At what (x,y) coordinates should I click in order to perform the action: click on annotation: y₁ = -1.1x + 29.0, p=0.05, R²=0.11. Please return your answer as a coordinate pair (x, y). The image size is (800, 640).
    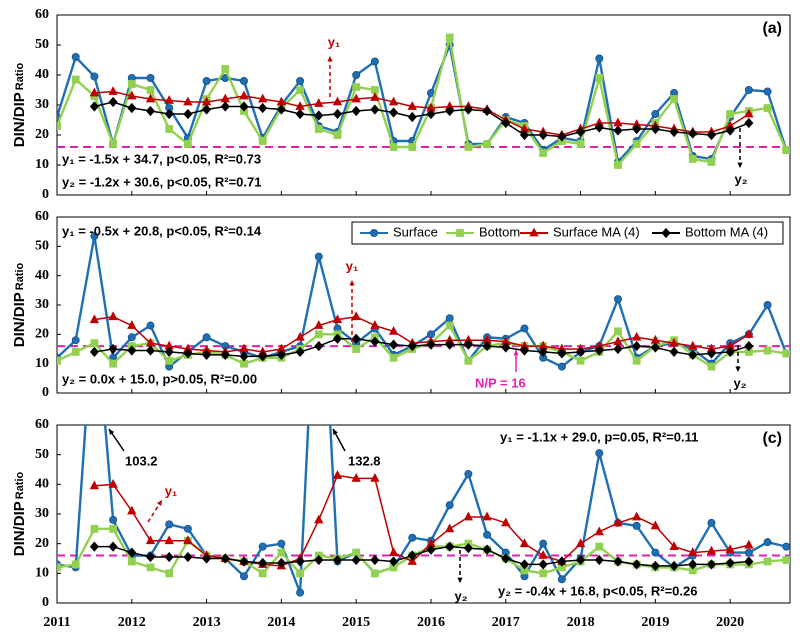
    Looking at the image, I should click on (599, 436).